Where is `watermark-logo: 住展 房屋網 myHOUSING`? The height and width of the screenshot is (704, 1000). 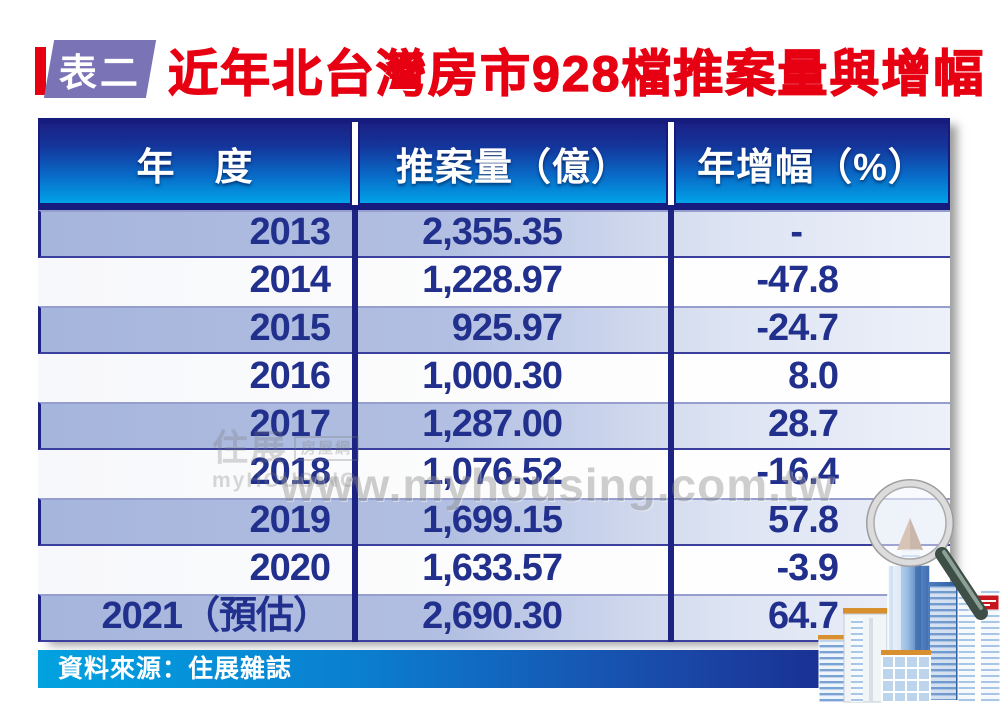 watermark-logo: 住展 房屋網 myHOUSING is located at coordinates (286, 459).